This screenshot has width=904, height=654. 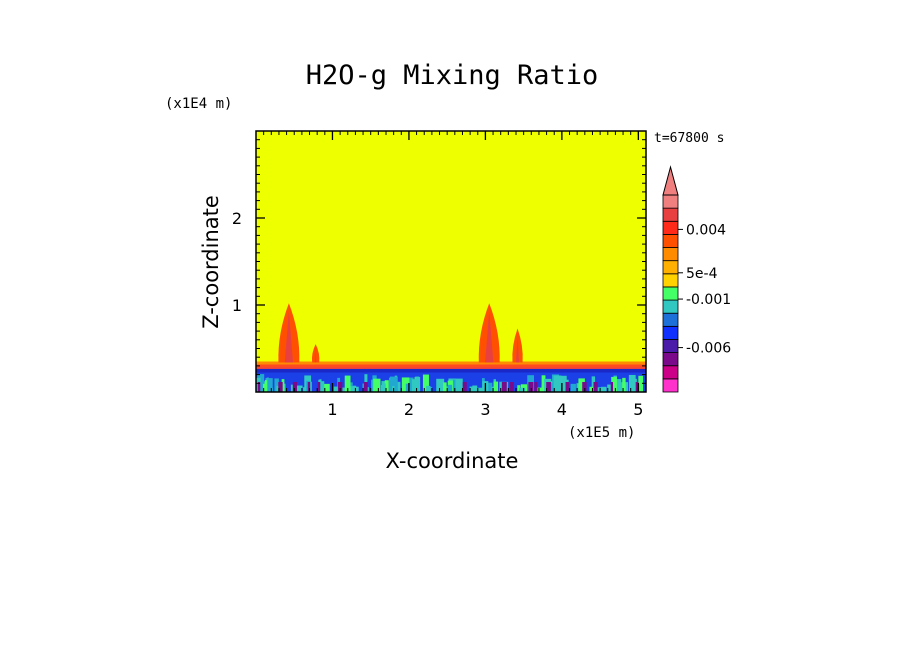 I want to click on y-axis-ticks: 12, so click(x=439, y=262).